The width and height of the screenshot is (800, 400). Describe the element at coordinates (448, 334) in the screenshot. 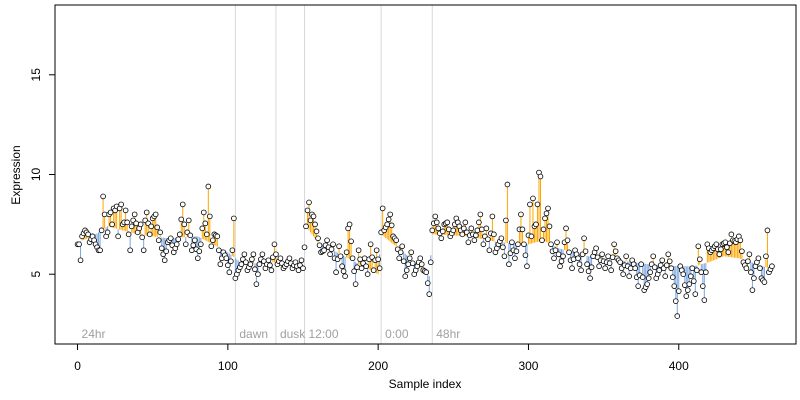

I see `phase-label: 48hr` at that location.